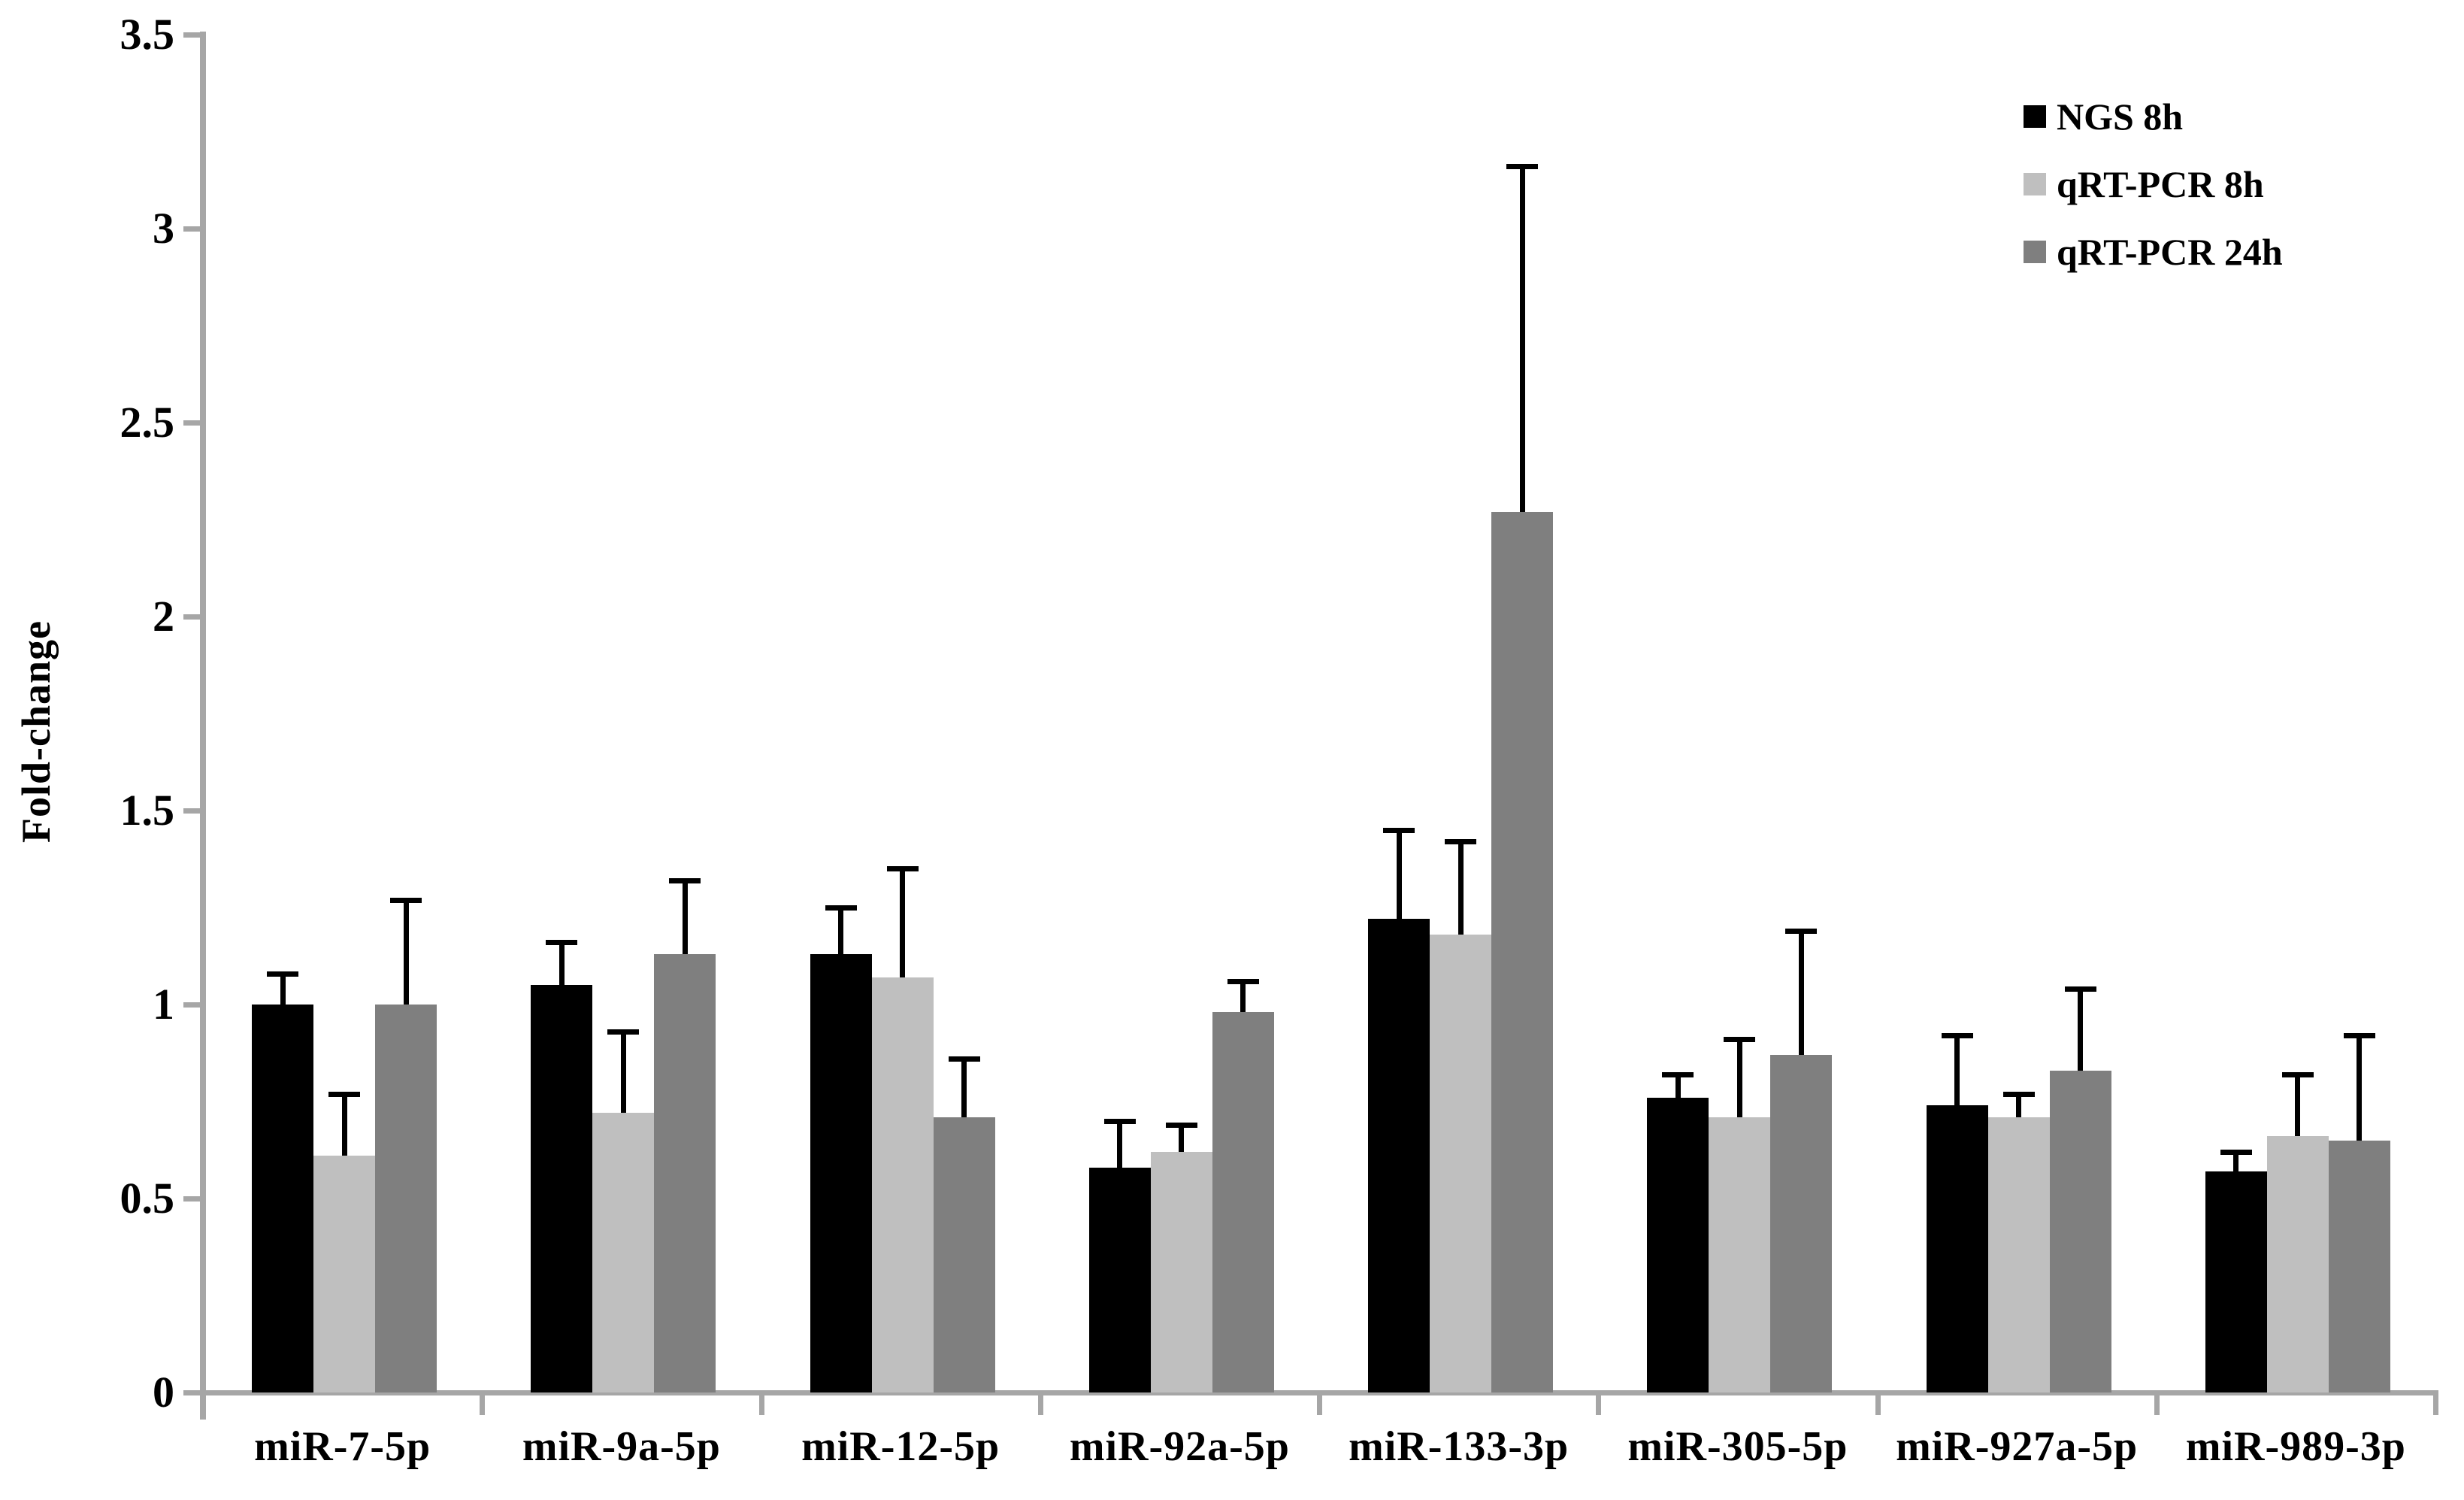 The width and height of the screenshot is (2464, 1500). What do you see at coordinates (1737, 1446) in the screenshot?
I see `x-category-label: miR-305-5p` at bounding box center [1737, 1446].